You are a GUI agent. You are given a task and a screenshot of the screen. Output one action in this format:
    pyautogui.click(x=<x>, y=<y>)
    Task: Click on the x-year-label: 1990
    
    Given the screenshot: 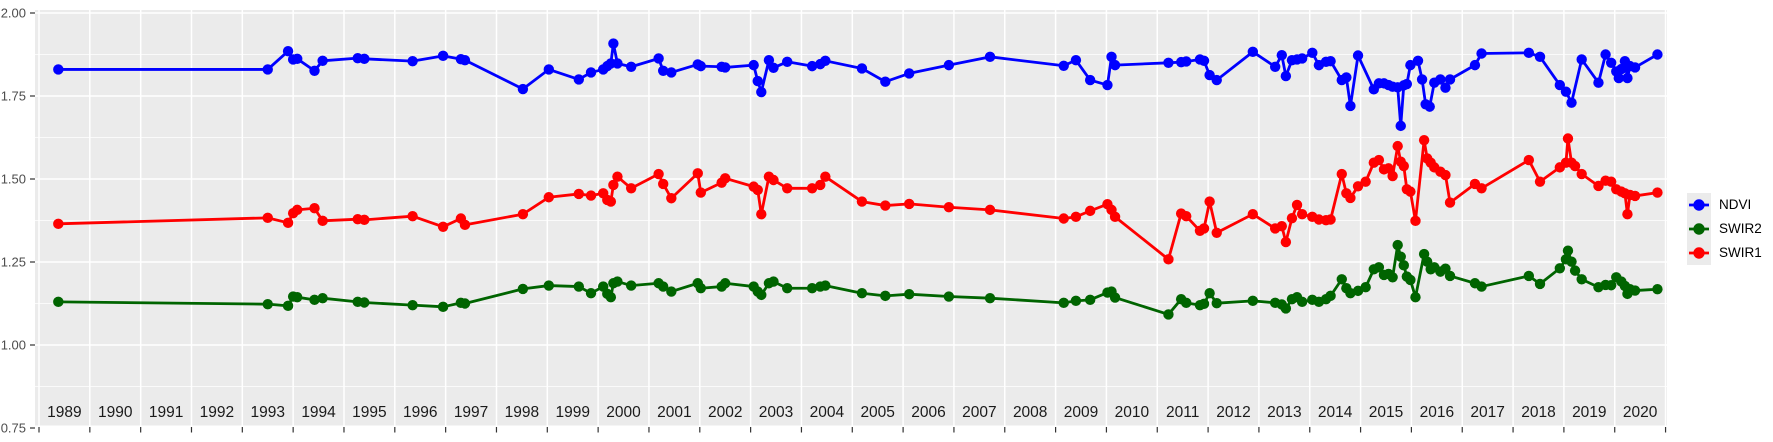 What is the action you would take?
    pyautogui.click(x=115, y=412)
    